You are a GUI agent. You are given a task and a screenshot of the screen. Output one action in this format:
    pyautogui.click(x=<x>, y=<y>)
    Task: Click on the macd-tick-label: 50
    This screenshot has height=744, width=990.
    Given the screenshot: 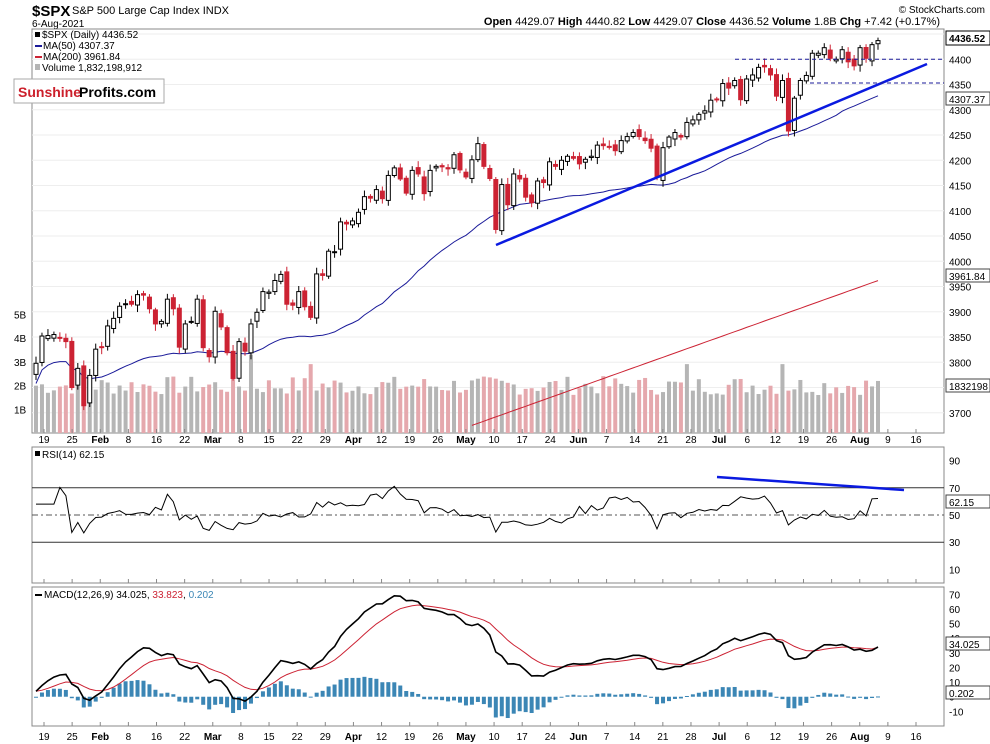 What is the action you would take?
    pyautogui.click(x=955, y=625)
    